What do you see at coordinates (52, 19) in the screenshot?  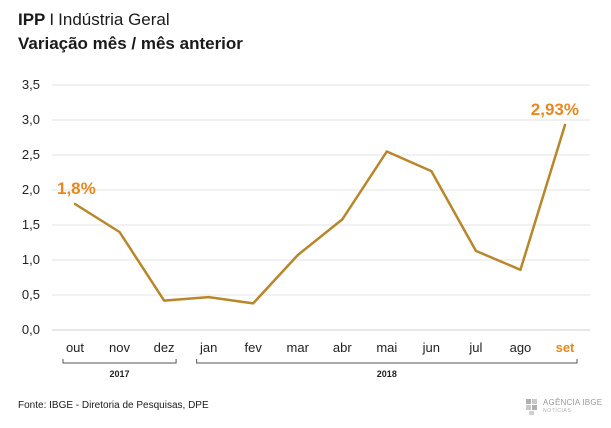 I see `title-separator: I` at bounding box center [52, 19].